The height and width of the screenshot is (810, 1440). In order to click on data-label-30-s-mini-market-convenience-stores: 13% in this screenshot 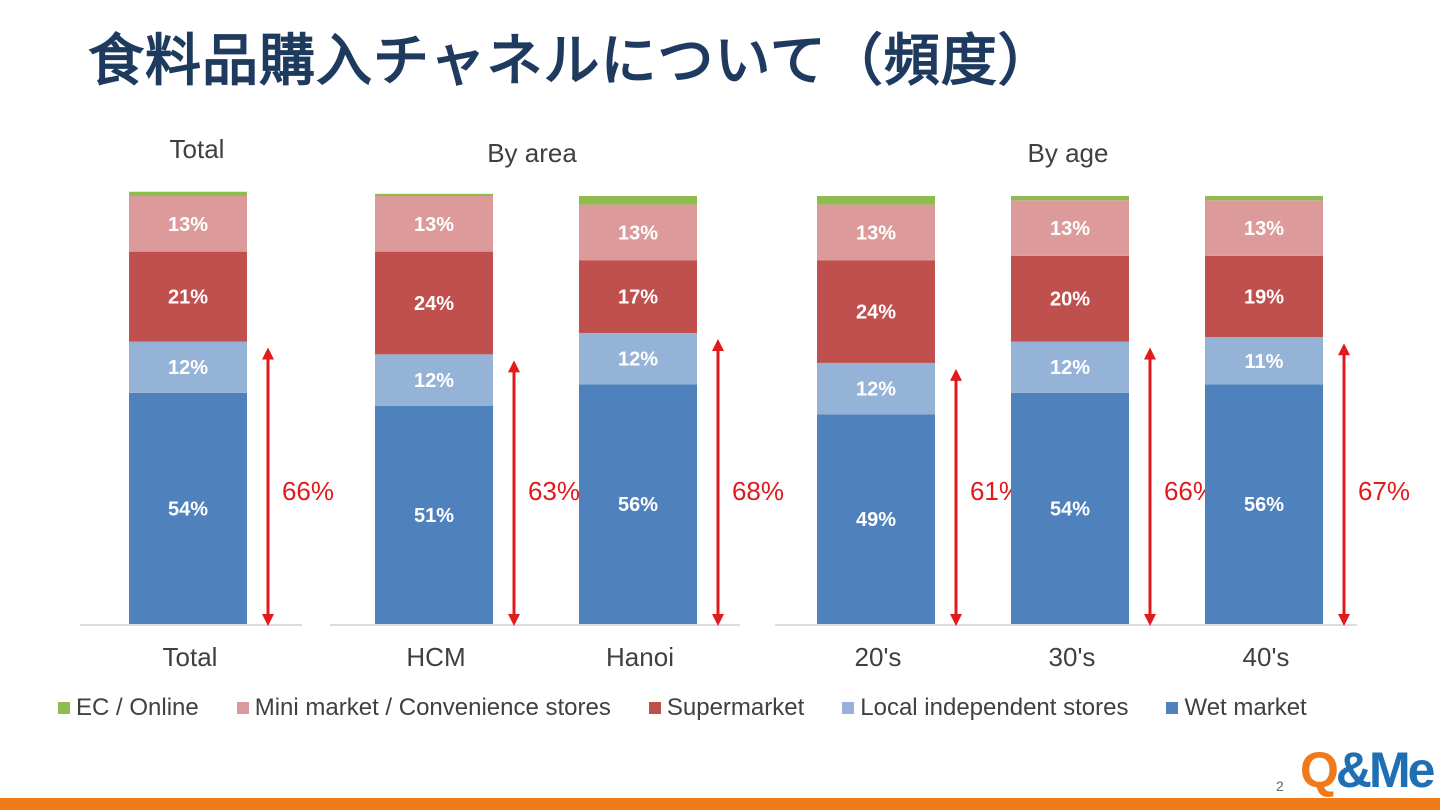, I will do `click(1070, 229)`.